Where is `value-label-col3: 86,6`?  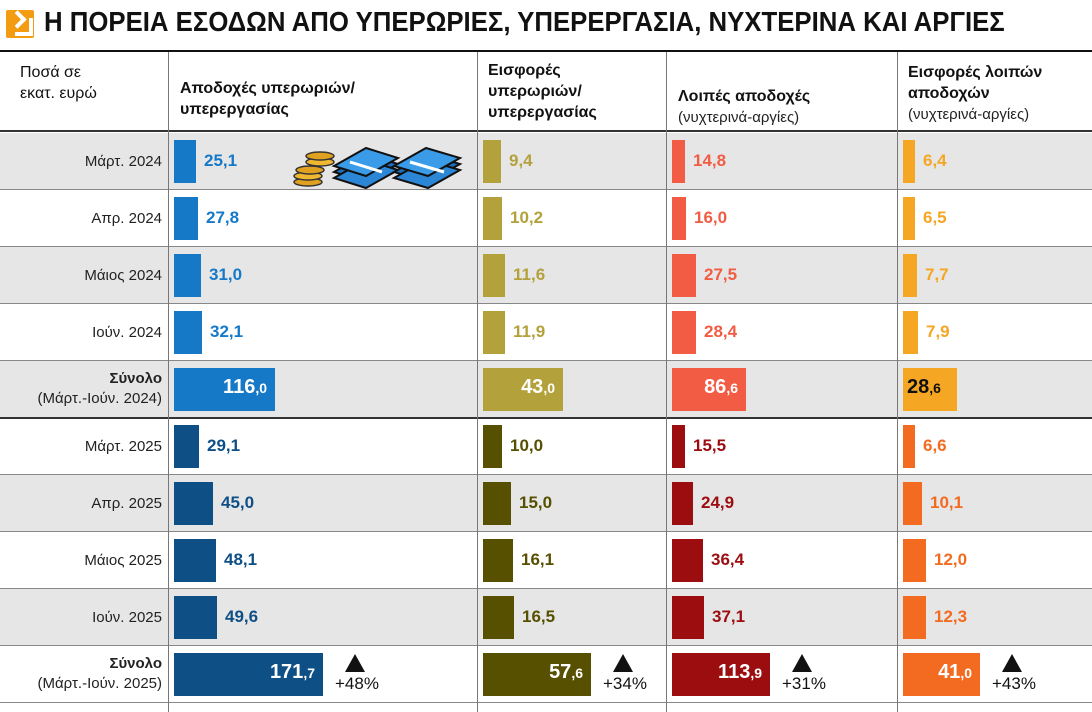 value-label-col3: 86,6 is located at coordinates (705, 387).